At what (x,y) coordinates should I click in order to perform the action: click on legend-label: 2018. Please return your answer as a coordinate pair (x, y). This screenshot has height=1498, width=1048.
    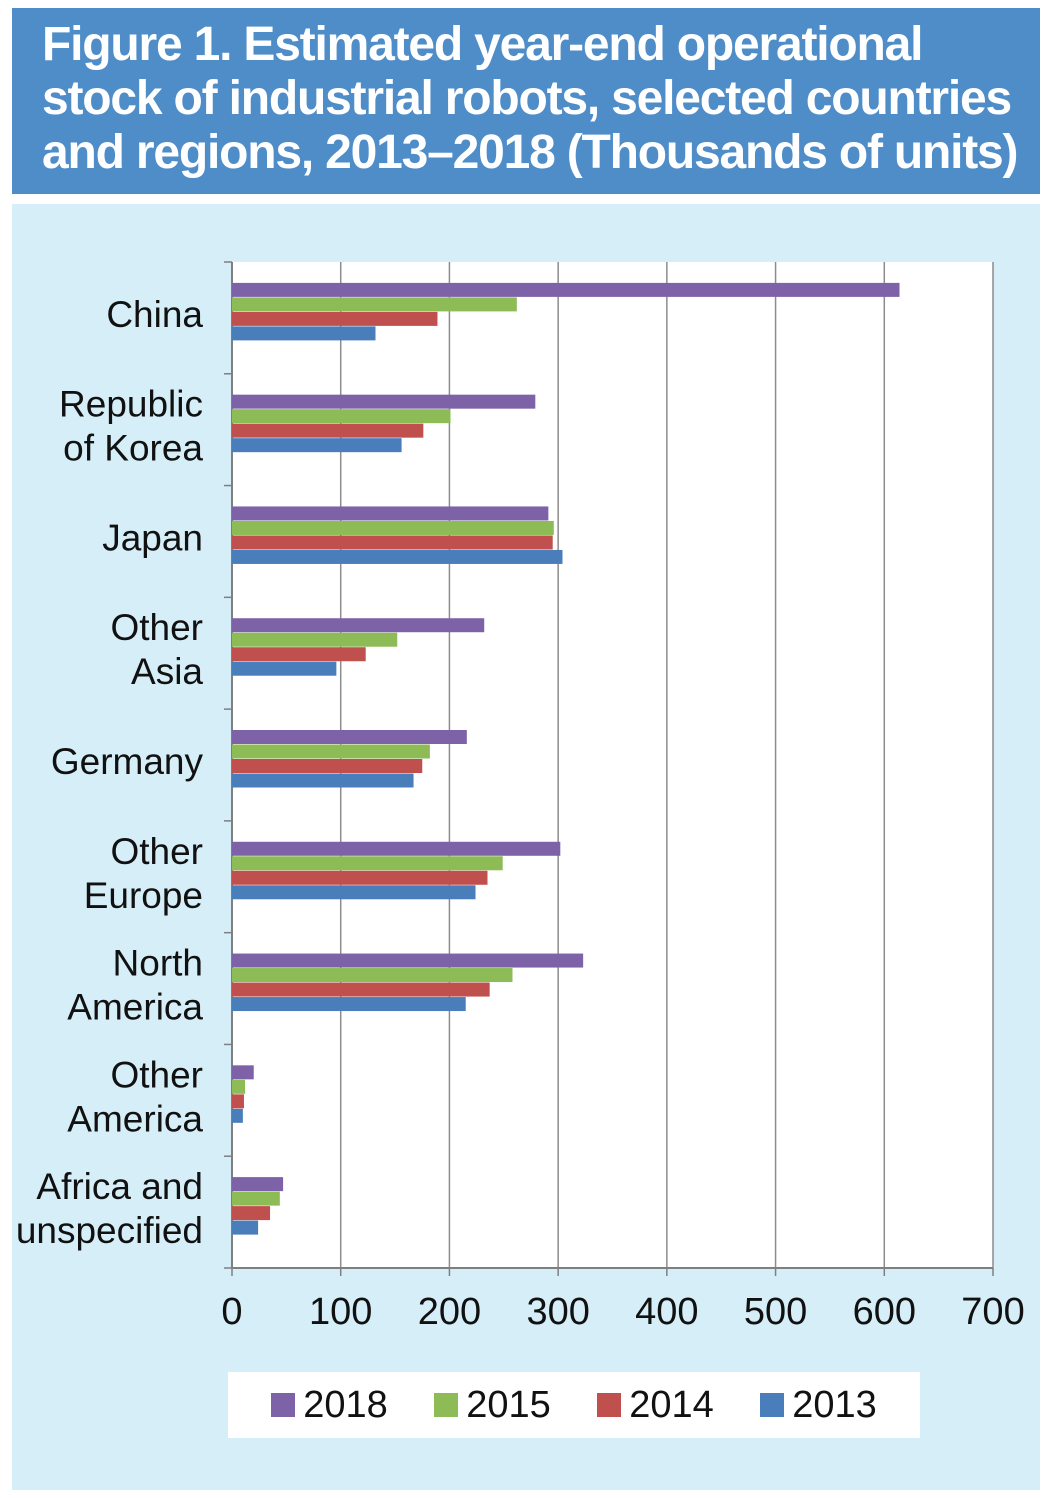
    Looking at the image, I should click on (345, 1404).